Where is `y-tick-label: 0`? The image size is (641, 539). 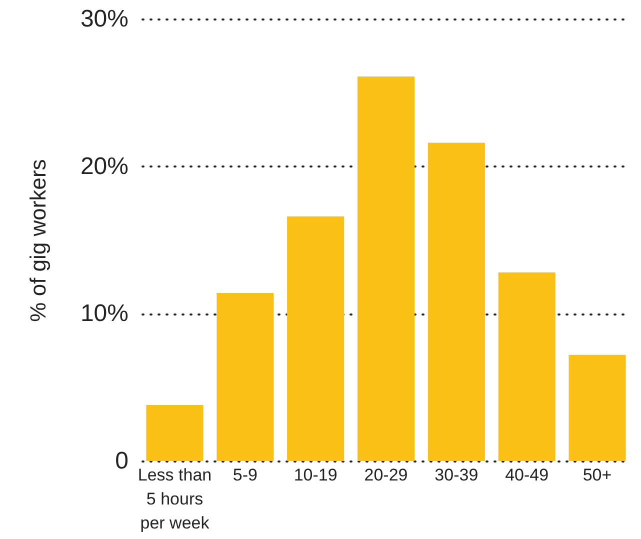 y-tick-label: 0 is located at coordinates (121, 461).